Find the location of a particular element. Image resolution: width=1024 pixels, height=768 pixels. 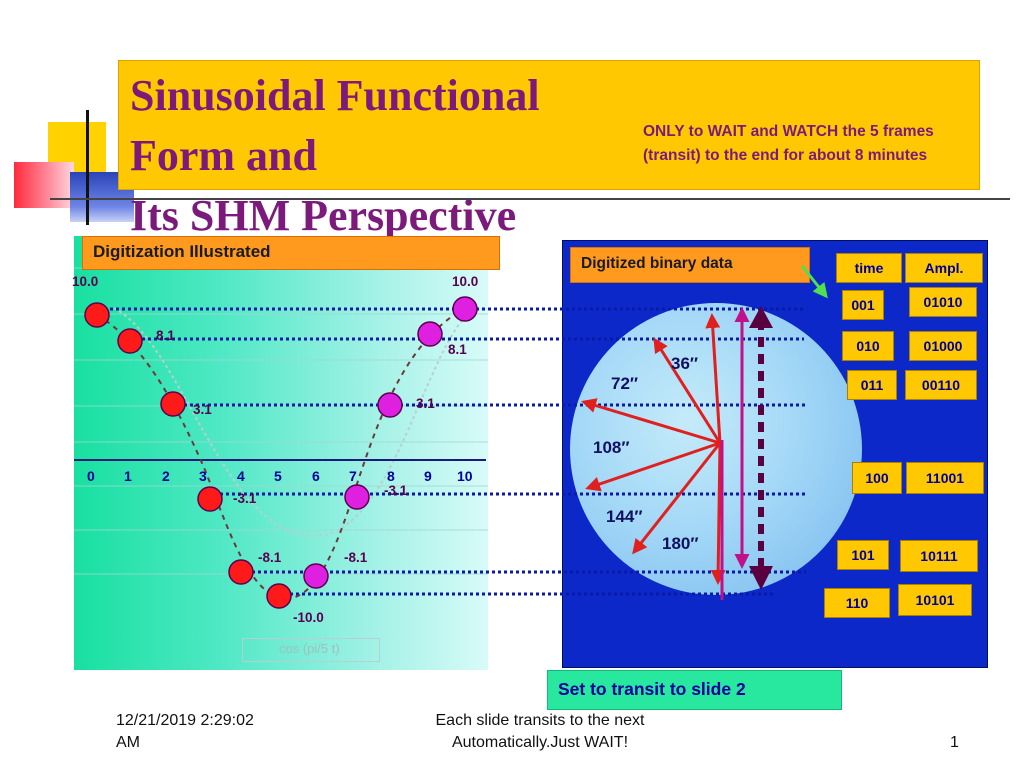

time-cell: 110 is located at coordinates (857, 603).